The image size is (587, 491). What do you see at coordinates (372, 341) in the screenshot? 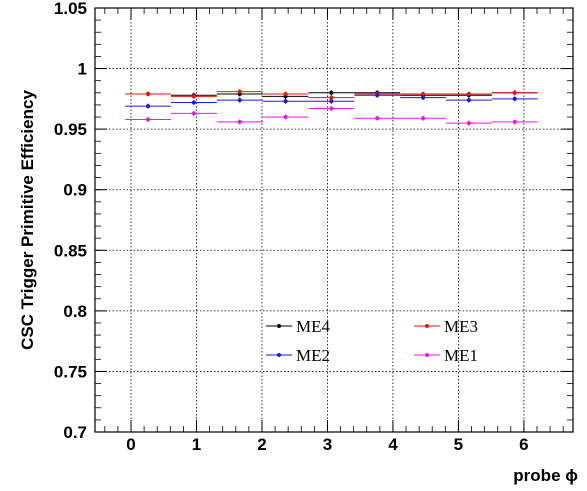
I see `legend: ME4 ME3 ME2 ME1` at bounding box center [372, 341].